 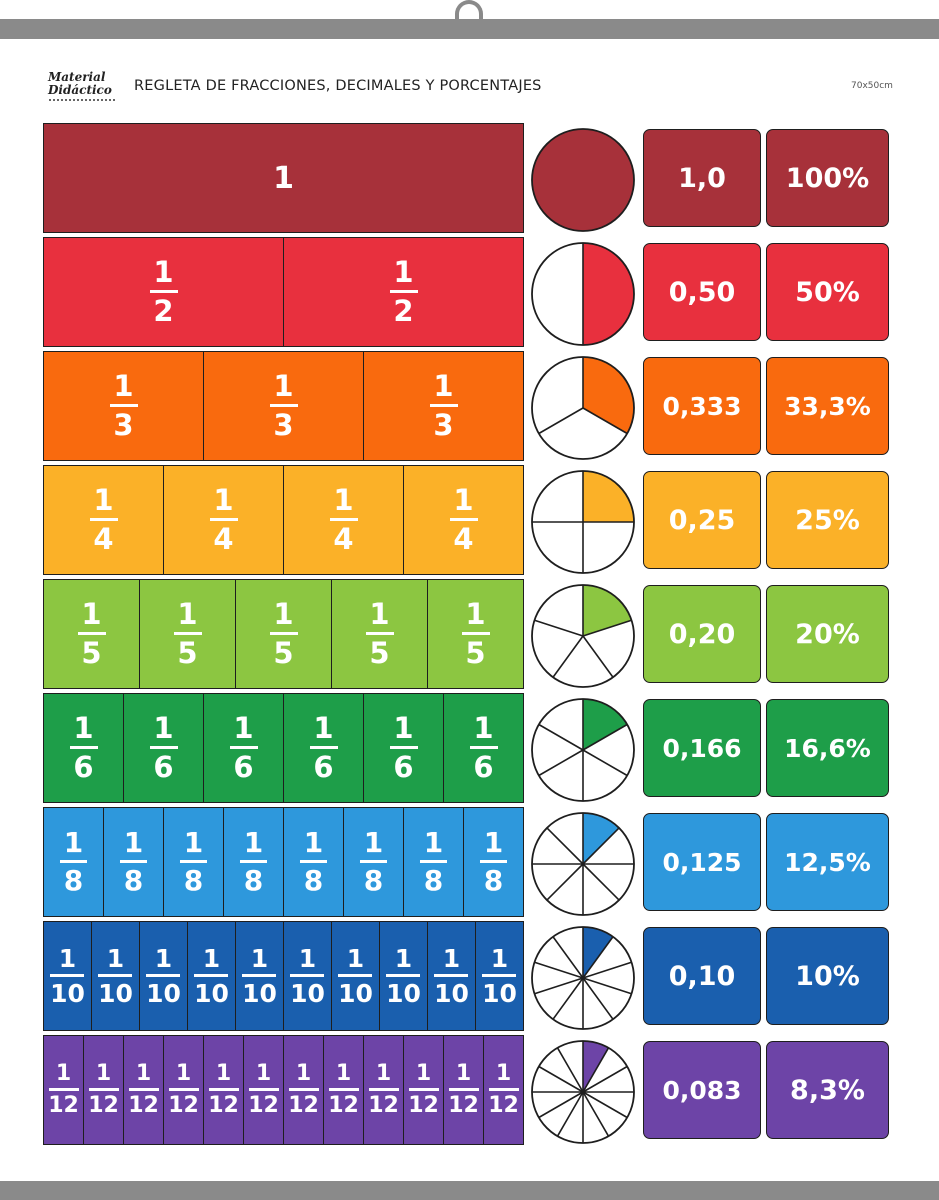 I want to click on brand-logo: Material Didáctico, so click(x=88, y=87).